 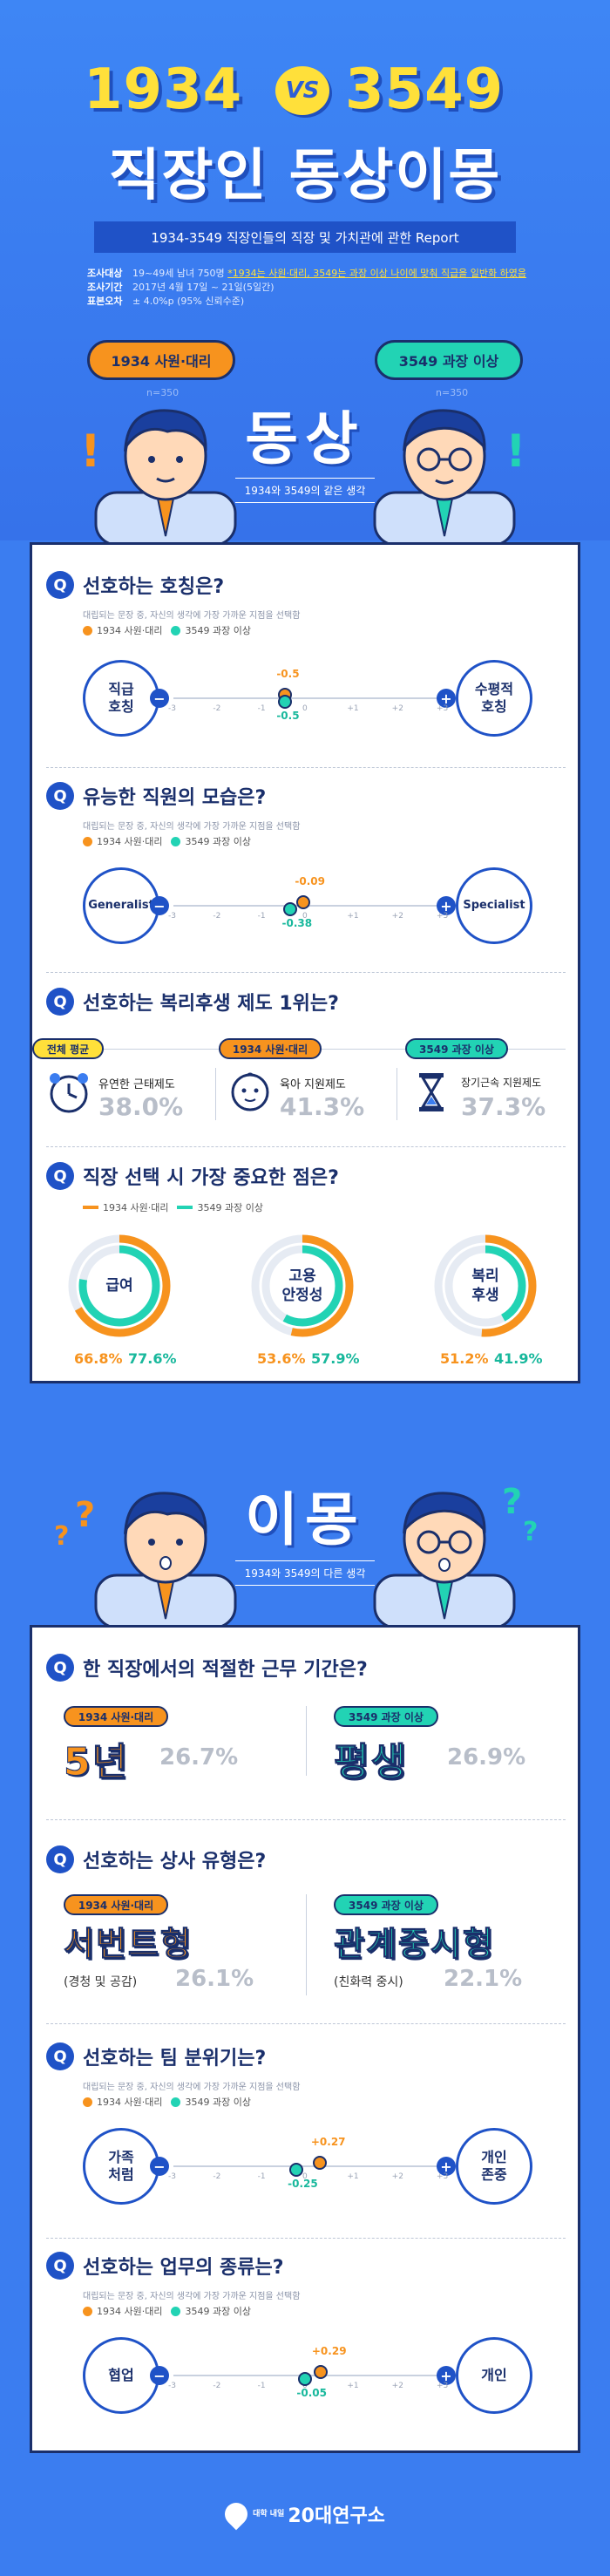 I want to click on question-title: 선호하는 호칭은?, so click(x=154, y=587).